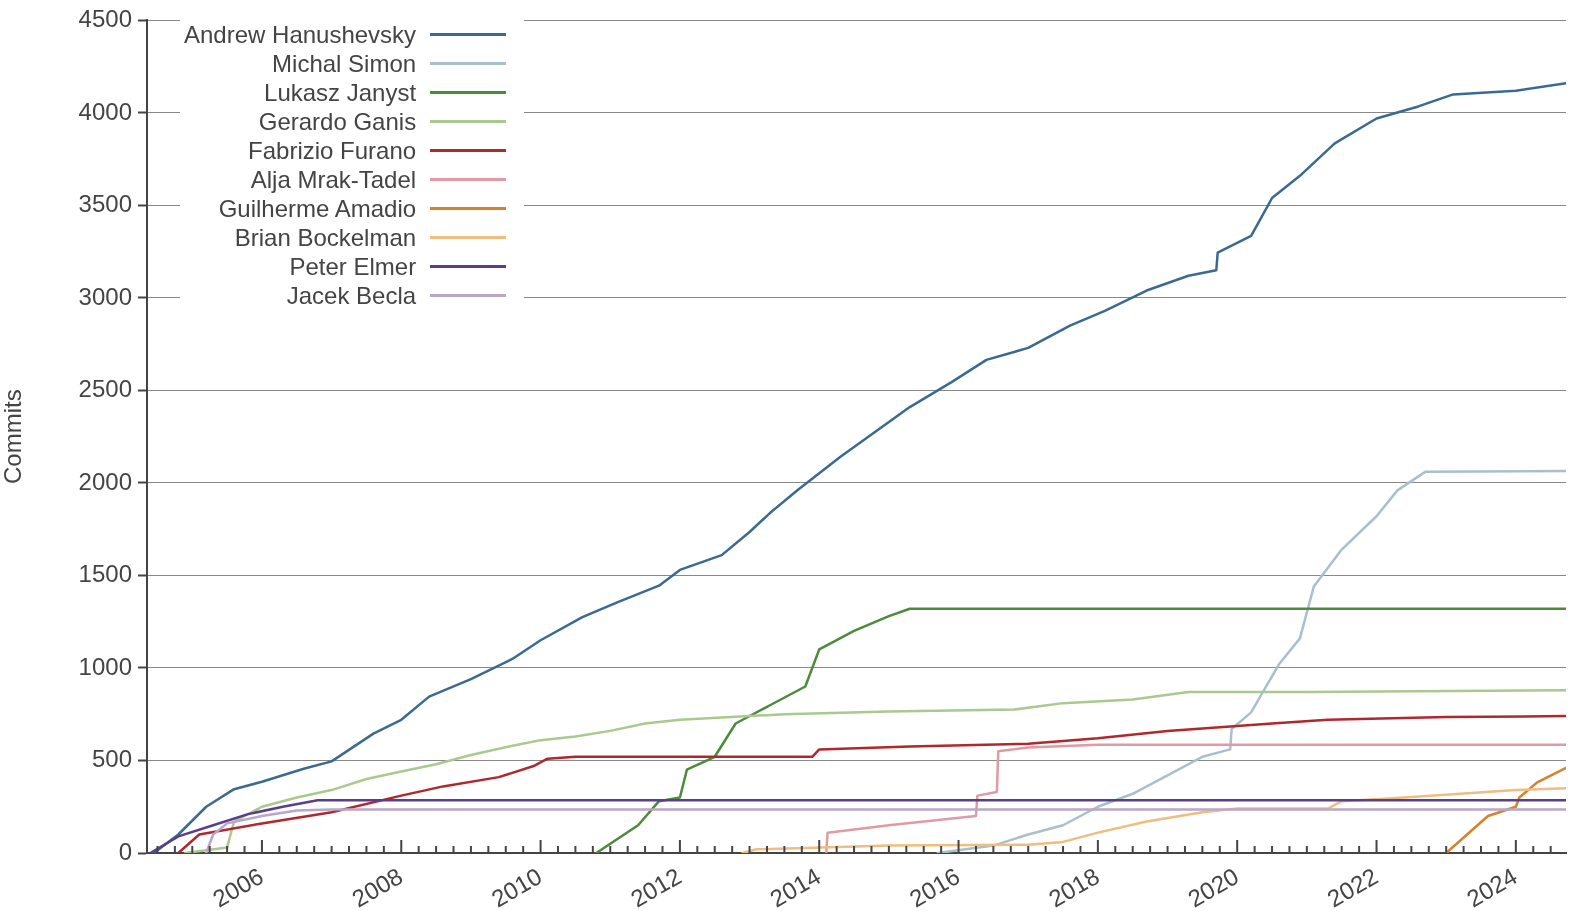 The height and width of the screenshot is (911, 1579). I want to click on y-tick-label: 3000, so click(105, 296).